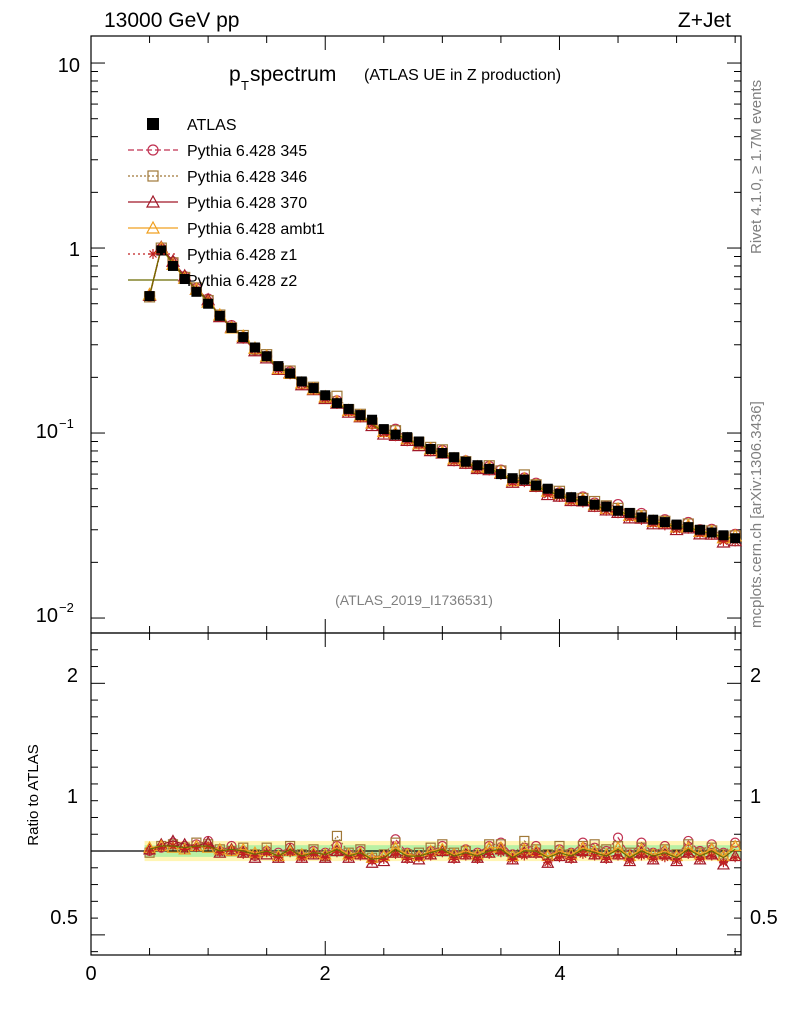 This screenshot has width=786, height=1024. I want to click on mcplots-label: mcplots.cern.ch [arXiv:1306.3436], so click(756, 514).